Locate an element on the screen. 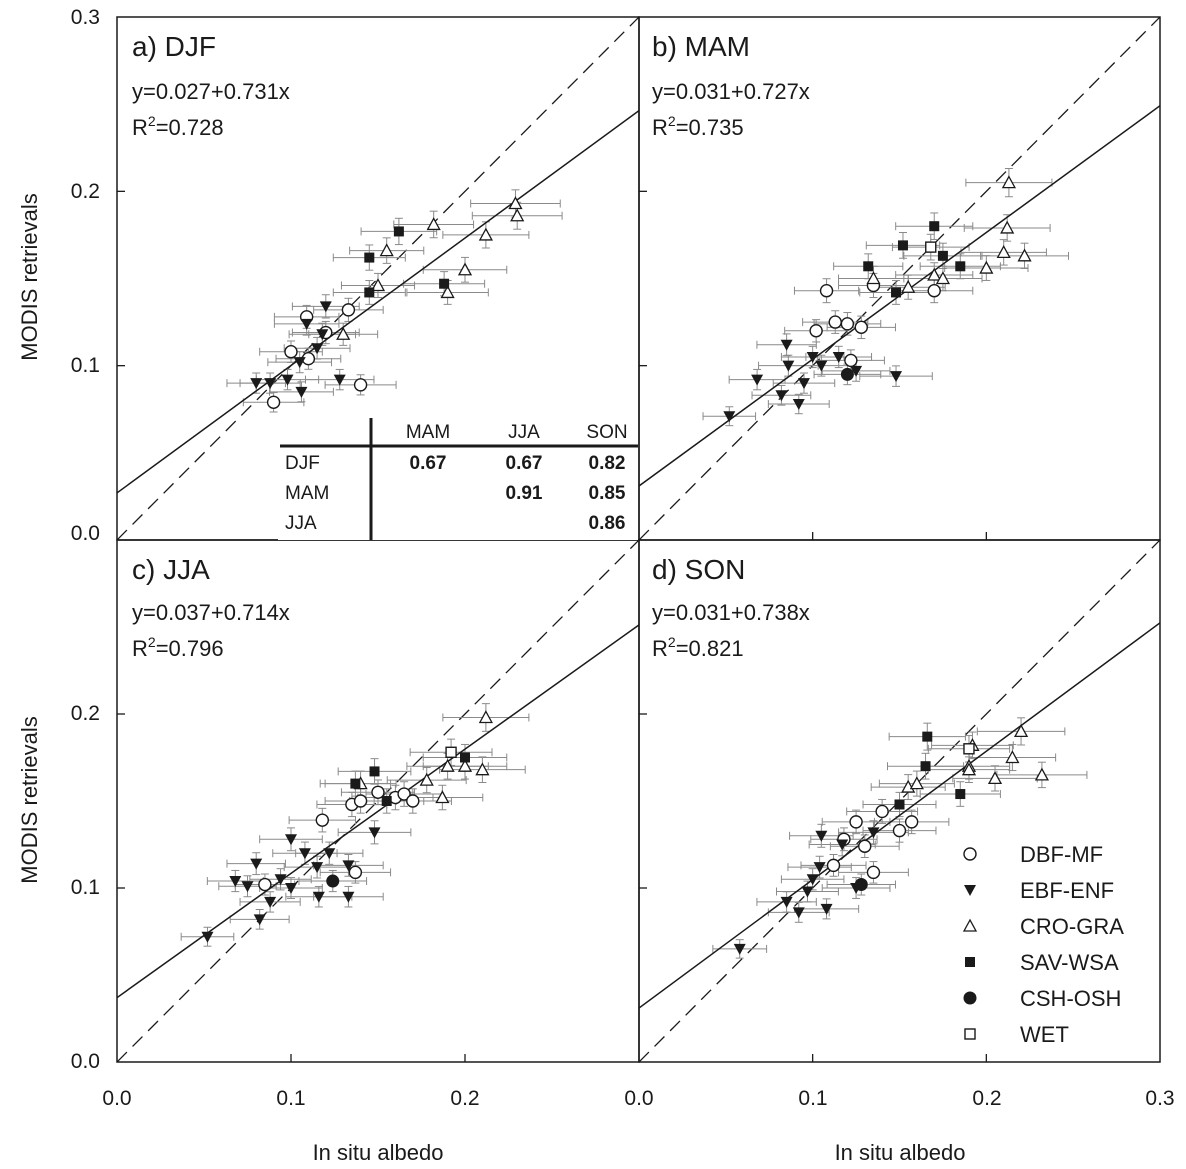 The width and height of the screenshot is (1186, 1169). table-col-header: JJA is located at coordinates (524, 432).